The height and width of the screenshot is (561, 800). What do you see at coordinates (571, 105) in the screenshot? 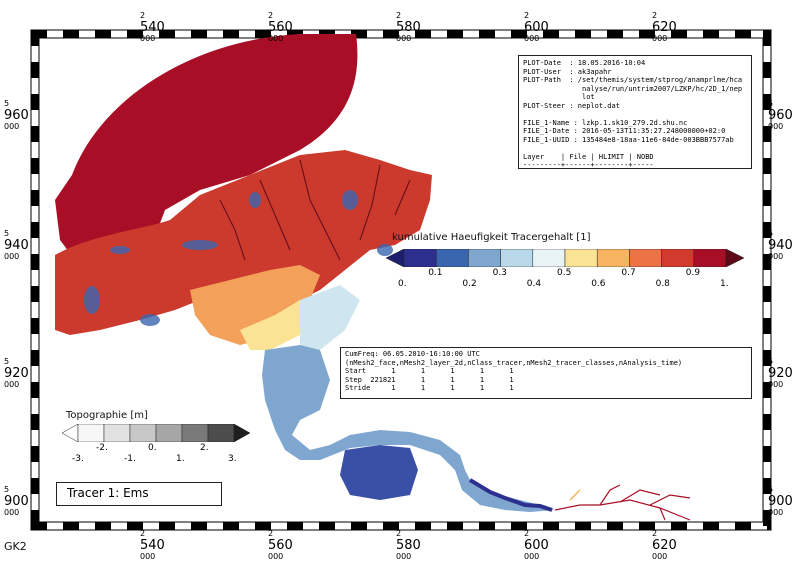
I see `plot-info-line: PLOT-Steer : neplot.dat` at bounding box center [571, 105].